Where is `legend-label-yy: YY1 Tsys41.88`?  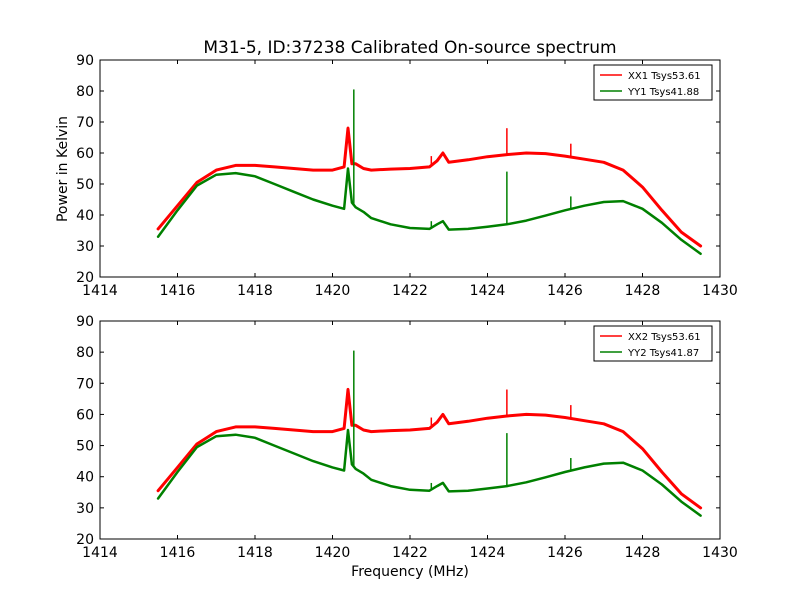 legend-label-yy: YY1 Tsys41.88 is located at coordinates (663, 92).